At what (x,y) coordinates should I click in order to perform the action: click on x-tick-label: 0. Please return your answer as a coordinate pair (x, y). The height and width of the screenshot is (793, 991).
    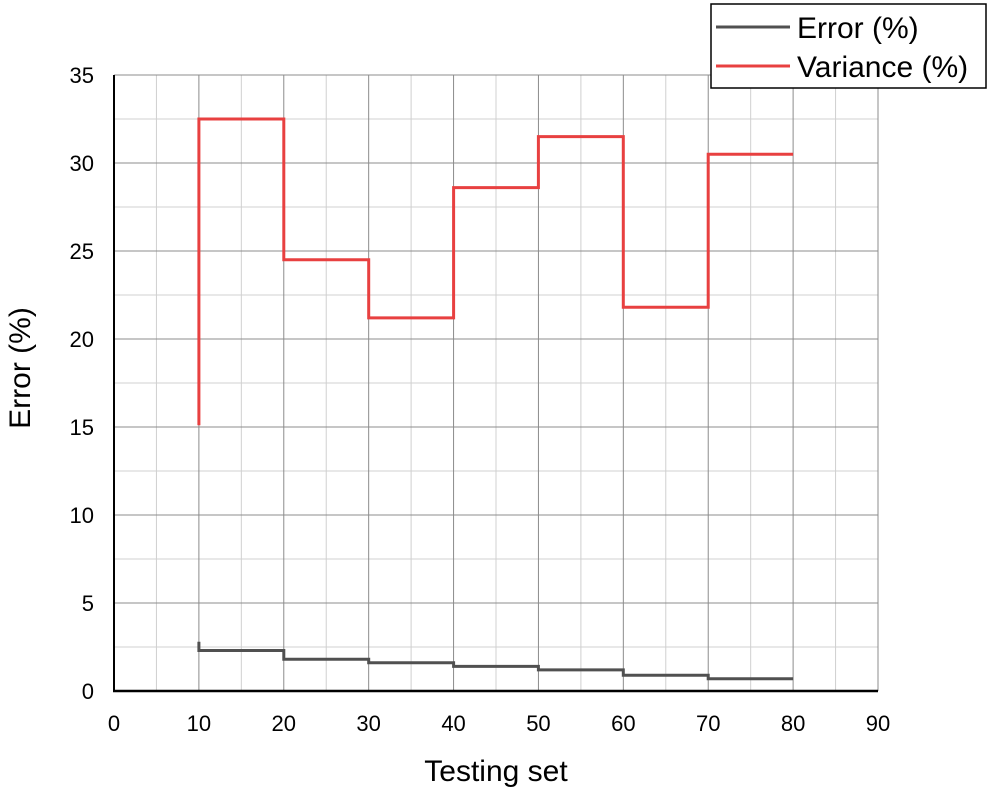
    Looking at the image, I should click on (114, 723).